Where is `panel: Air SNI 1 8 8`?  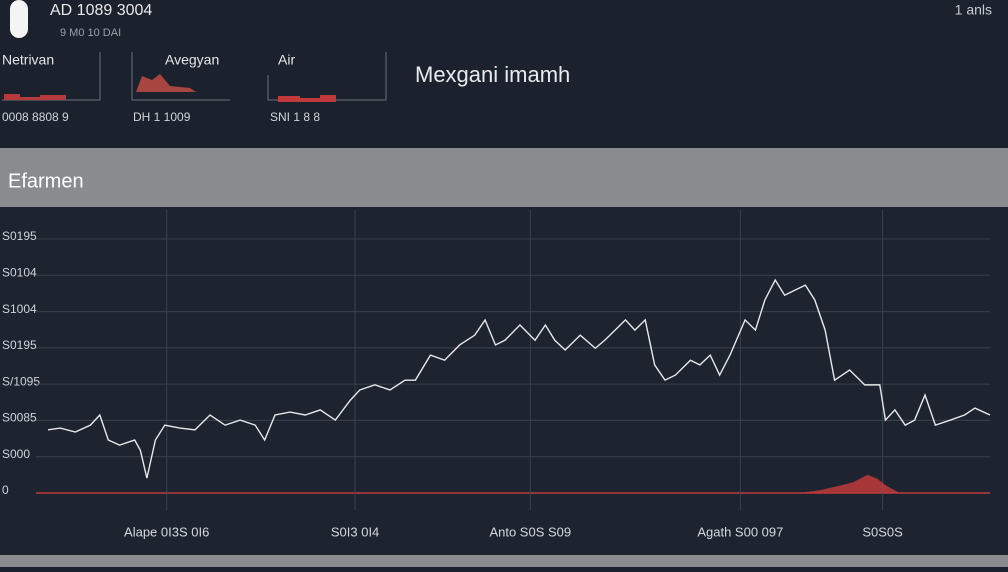 panel: Air SNI 1 8 8 is located at coordinates (327, 88).